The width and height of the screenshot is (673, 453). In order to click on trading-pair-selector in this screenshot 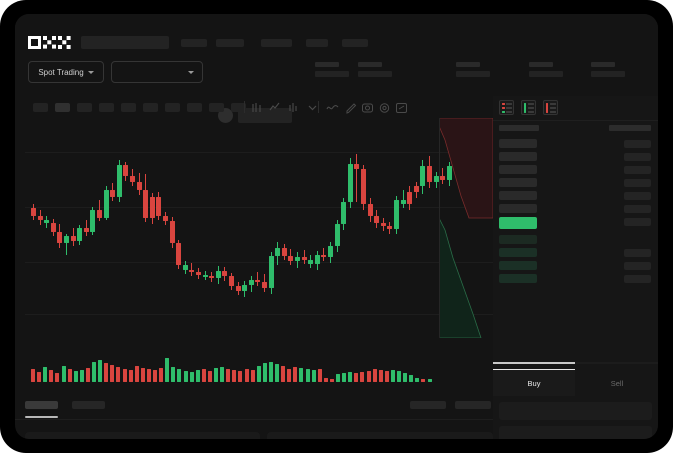, I will do `click(157, 72)`.